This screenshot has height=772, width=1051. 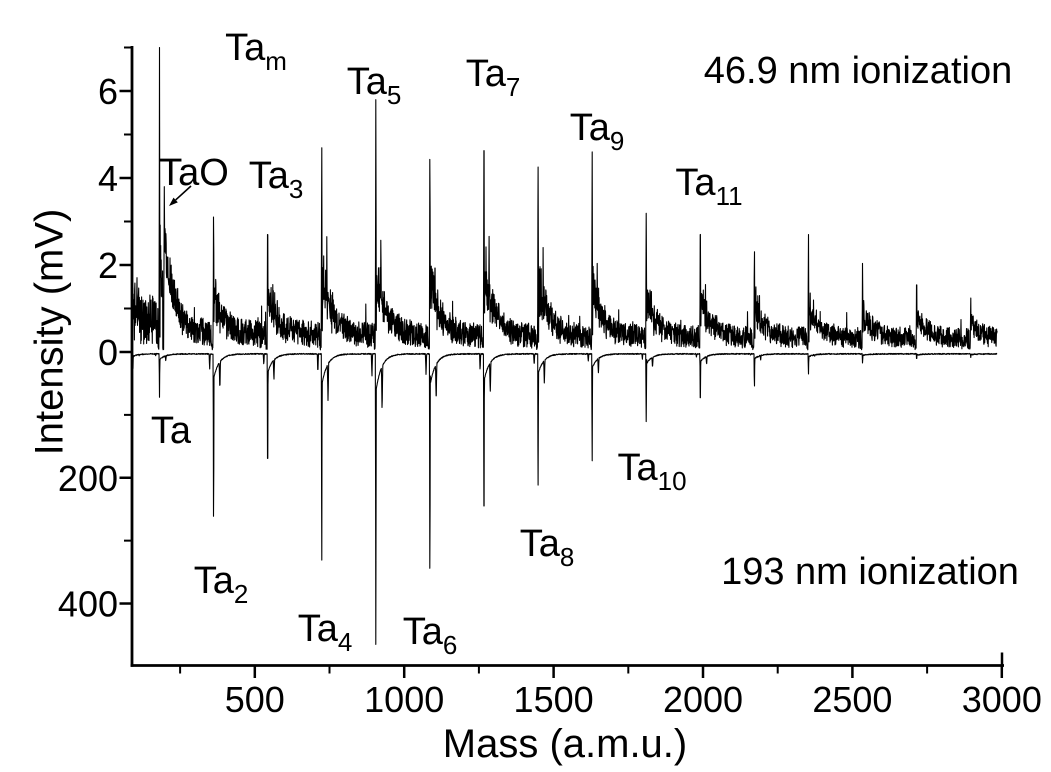 I want to click on y-axis-tick-label: 0, so click(x=108, y=352).